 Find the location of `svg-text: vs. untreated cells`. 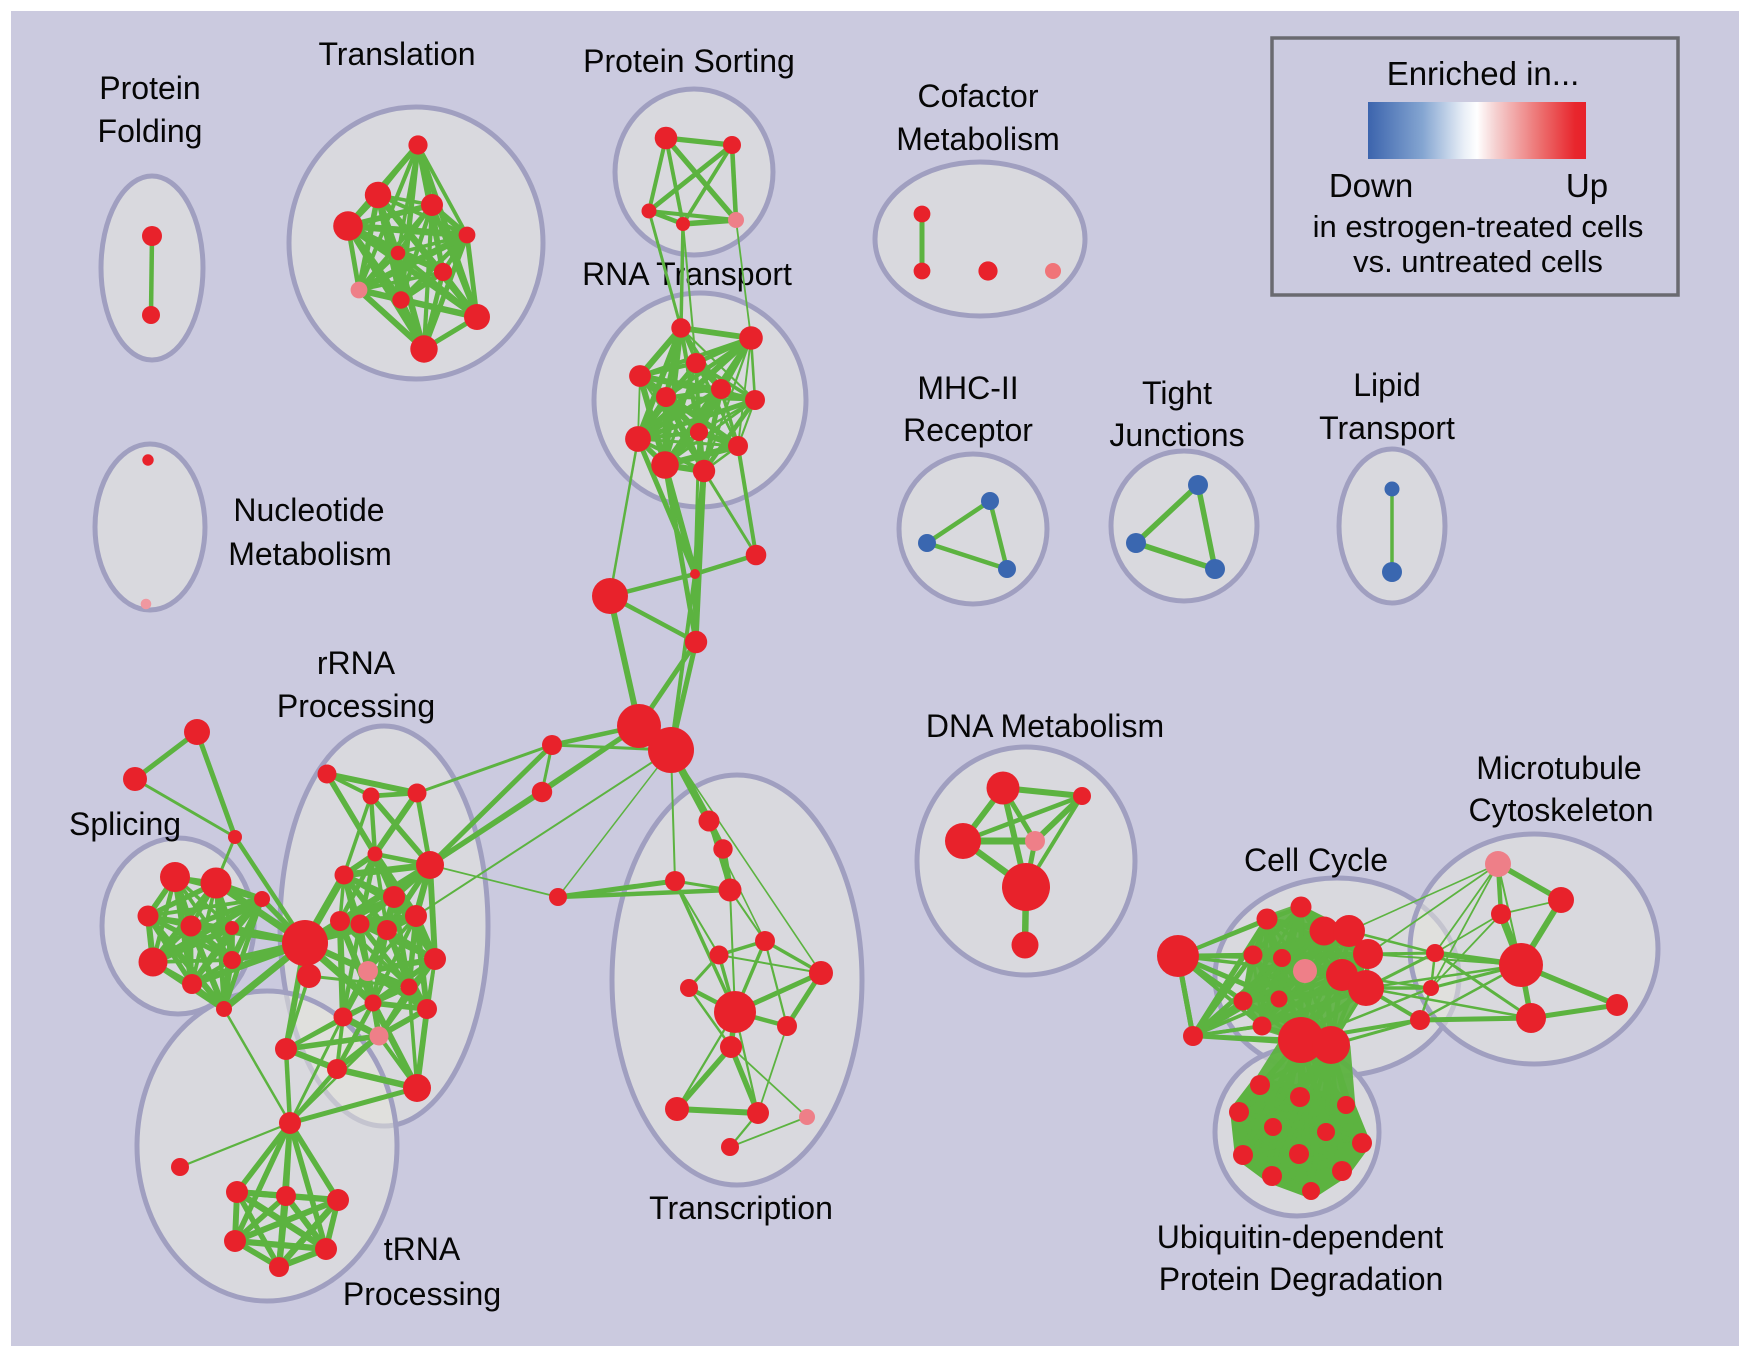

svg-text: vs. untreated cells is located at coordinates (1478, 261).